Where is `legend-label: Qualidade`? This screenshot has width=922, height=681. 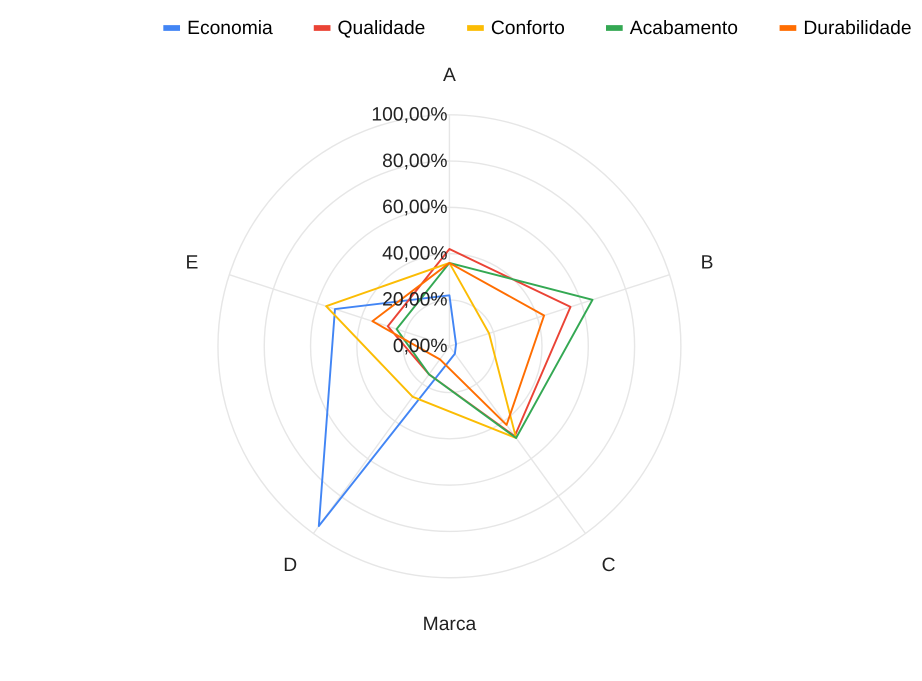
legend-label: Qualidade is located at coordinates (382, 28).